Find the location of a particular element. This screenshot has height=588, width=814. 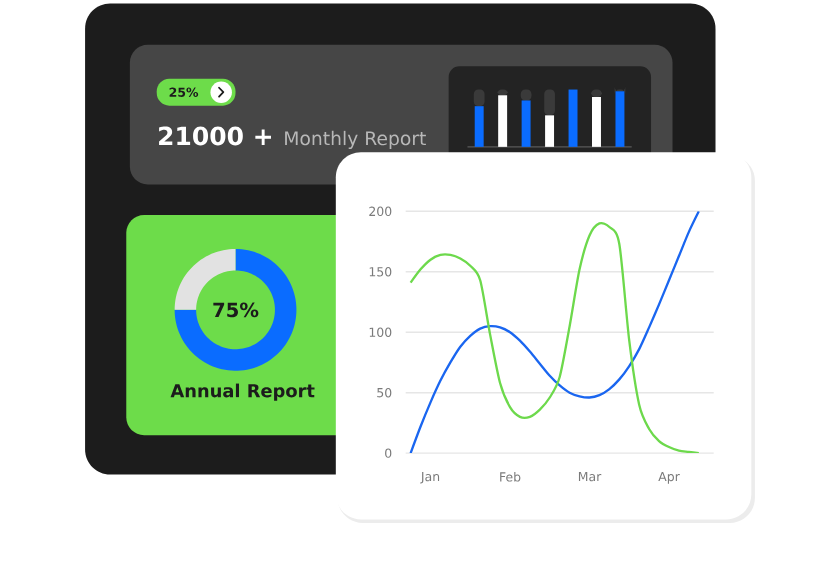

text: 75% is located at coordinates (236, 310).